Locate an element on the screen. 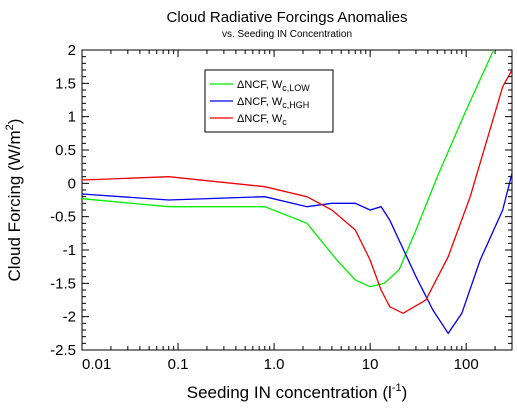 The image size is (517, 408). legend-box is located at coordinates (269, 101).